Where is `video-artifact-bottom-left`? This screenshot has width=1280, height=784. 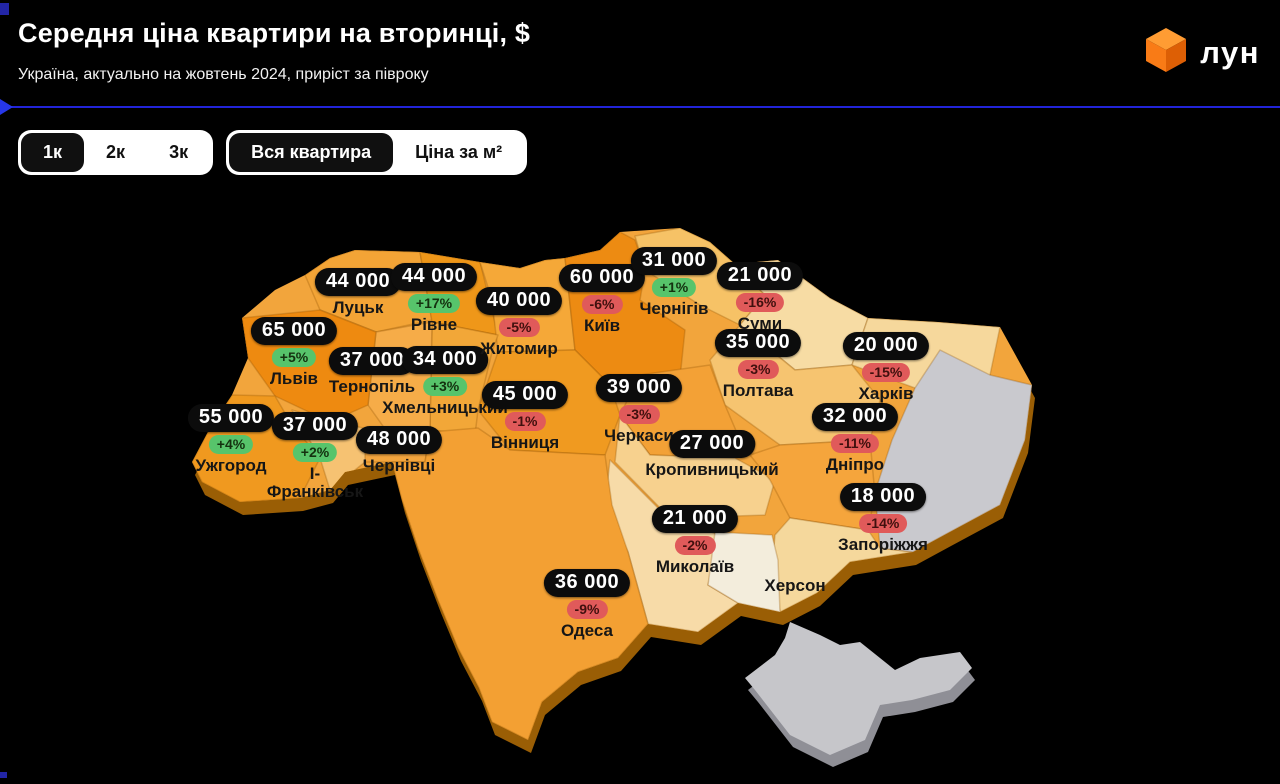
video-artifact-bottom-left is located at coordinates (3, 775).